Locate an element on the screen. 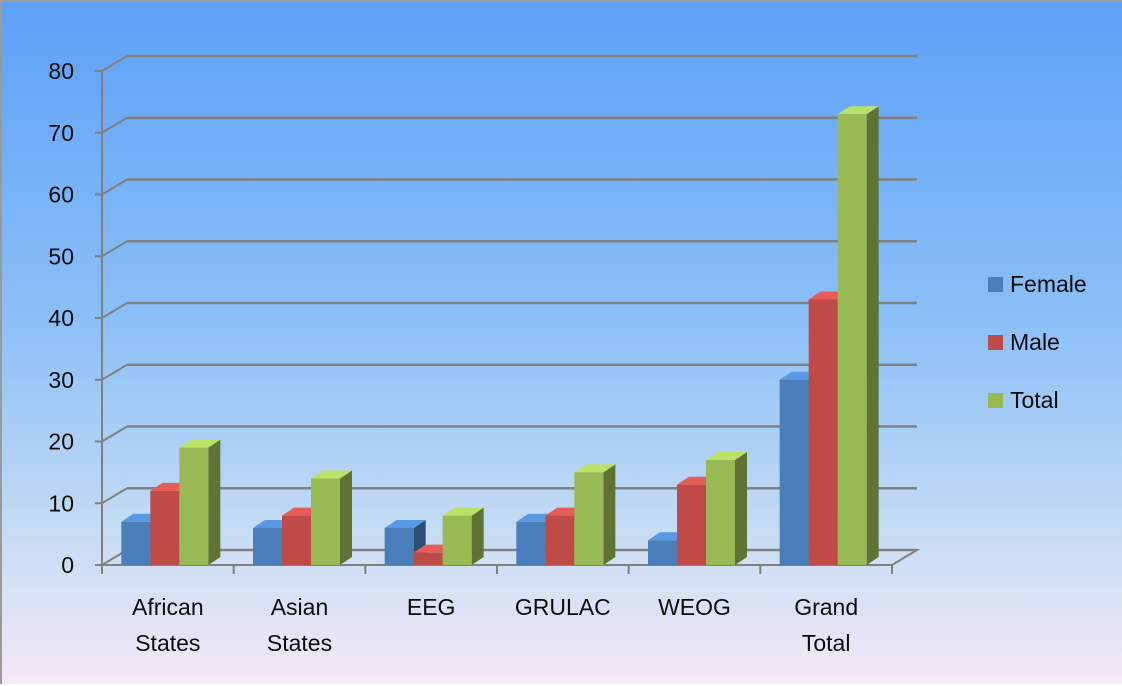  y-tick-label: 10 is located at coordinates (61, 503).